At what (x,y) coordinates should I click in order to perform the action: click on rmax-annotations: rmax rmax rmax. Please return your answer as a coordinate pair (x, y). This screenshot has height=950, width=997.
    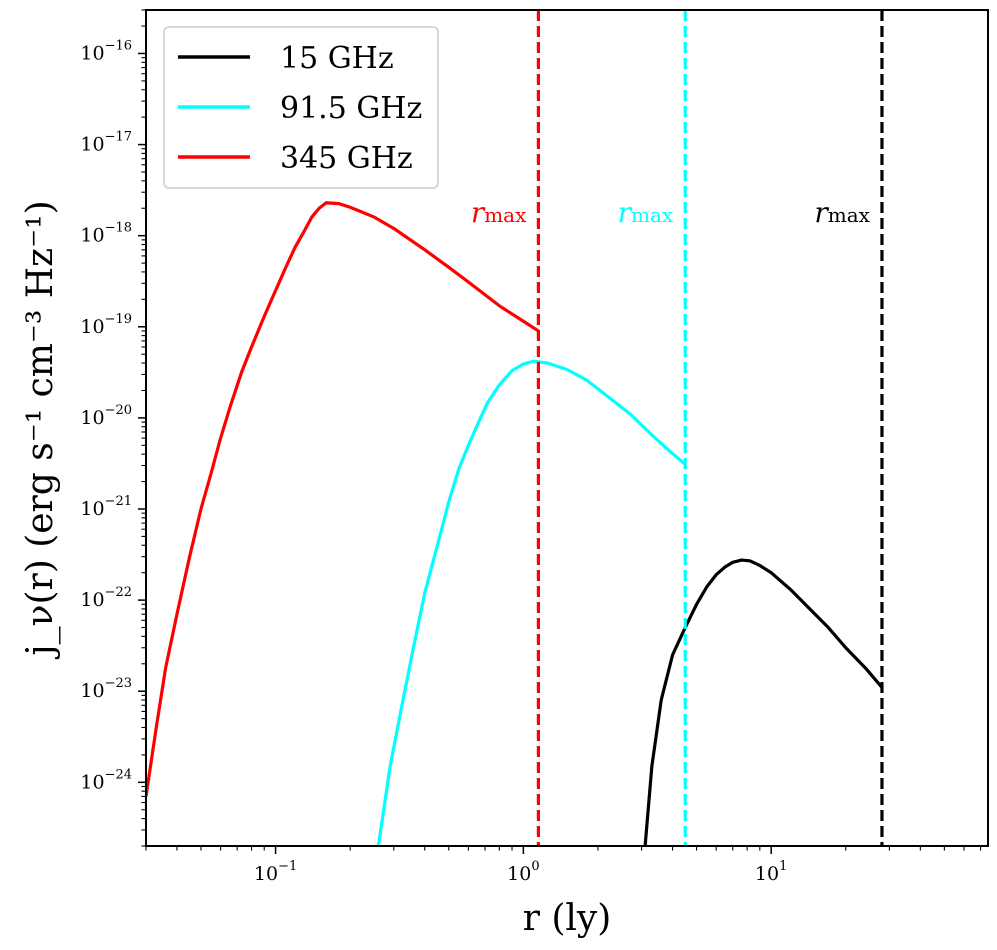
    Looking at the image, I should click on (671, 212).